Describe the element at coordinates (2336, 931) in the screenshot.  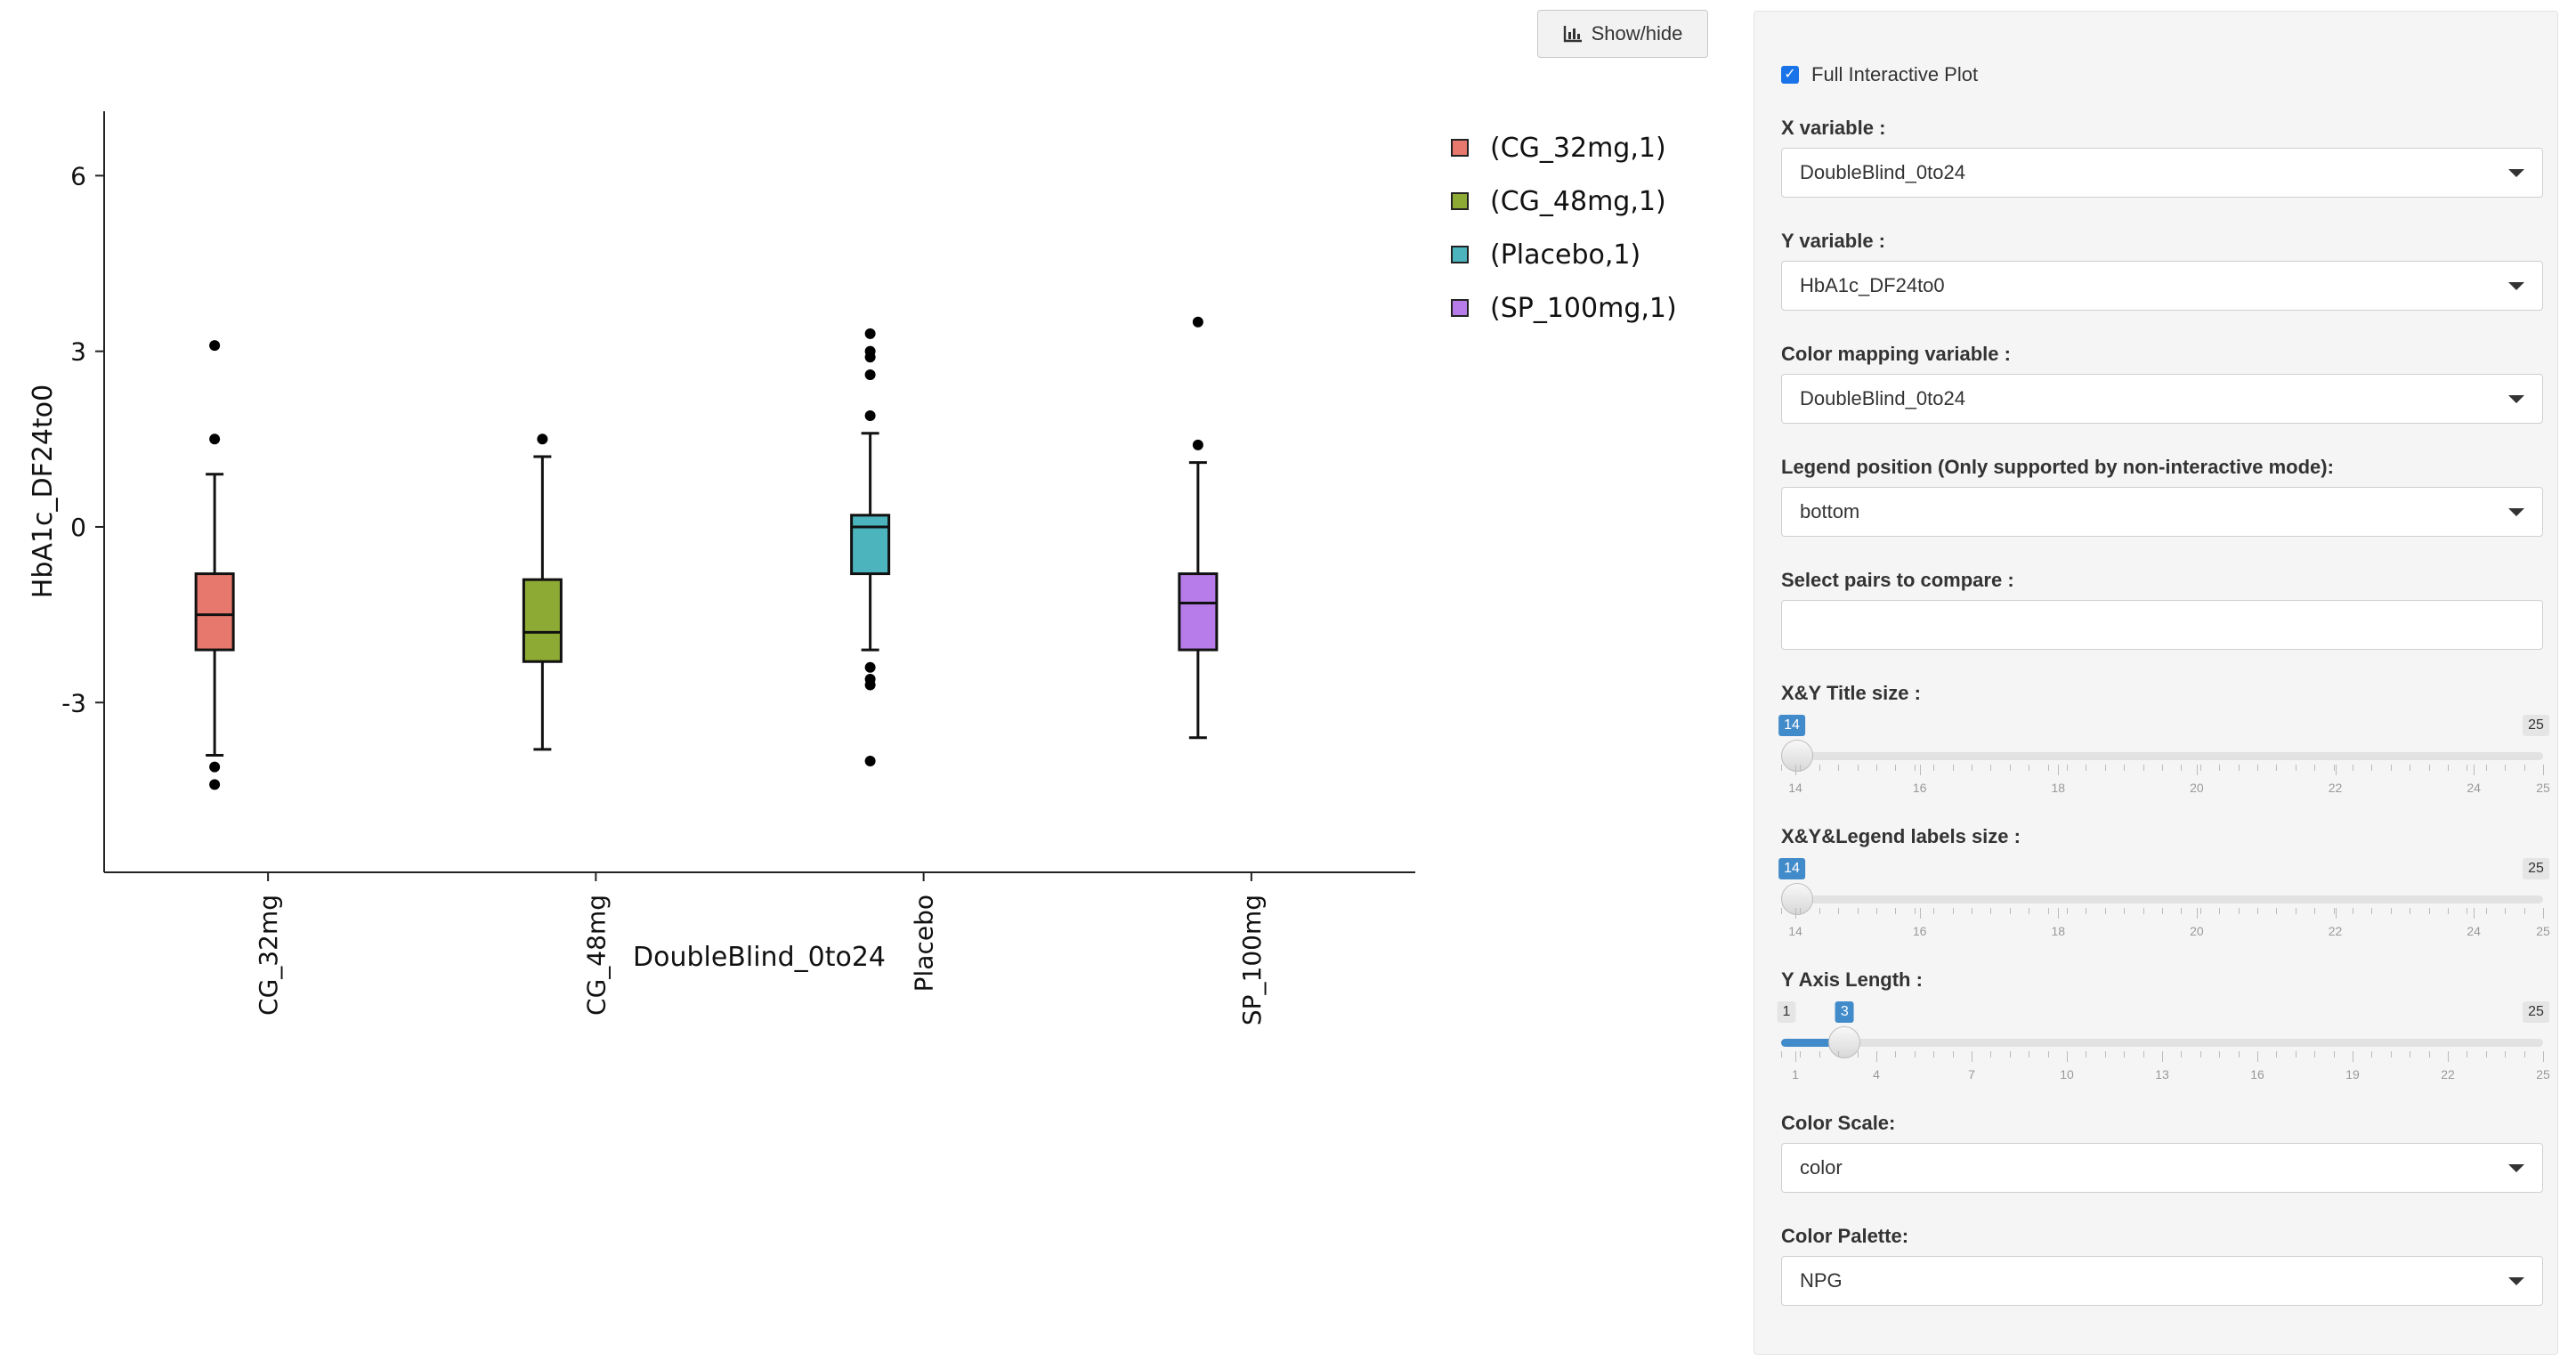
I see `slider-tick-label: 22` at that location.